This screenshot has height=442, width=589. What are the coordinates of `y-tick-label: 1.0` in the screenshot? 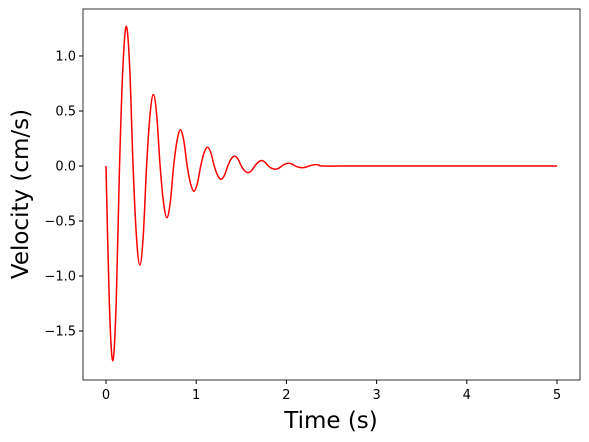 It's located at (65, 56).